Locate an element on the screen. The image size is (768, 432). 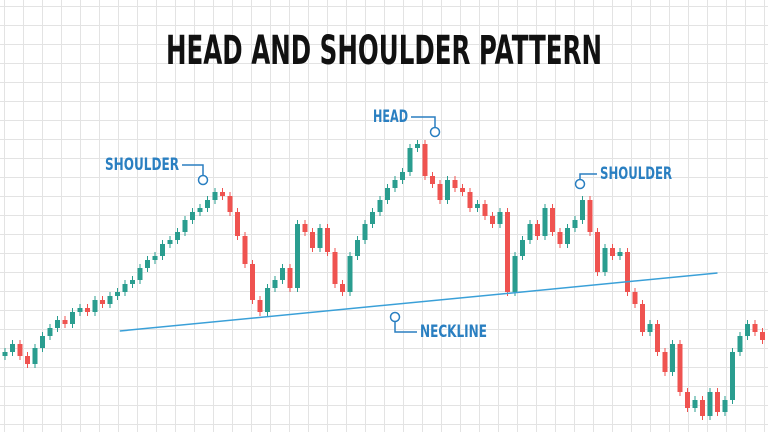
chart-title: HEAD AND SHOULDER PATTERN is located at coordinates (384, 51).